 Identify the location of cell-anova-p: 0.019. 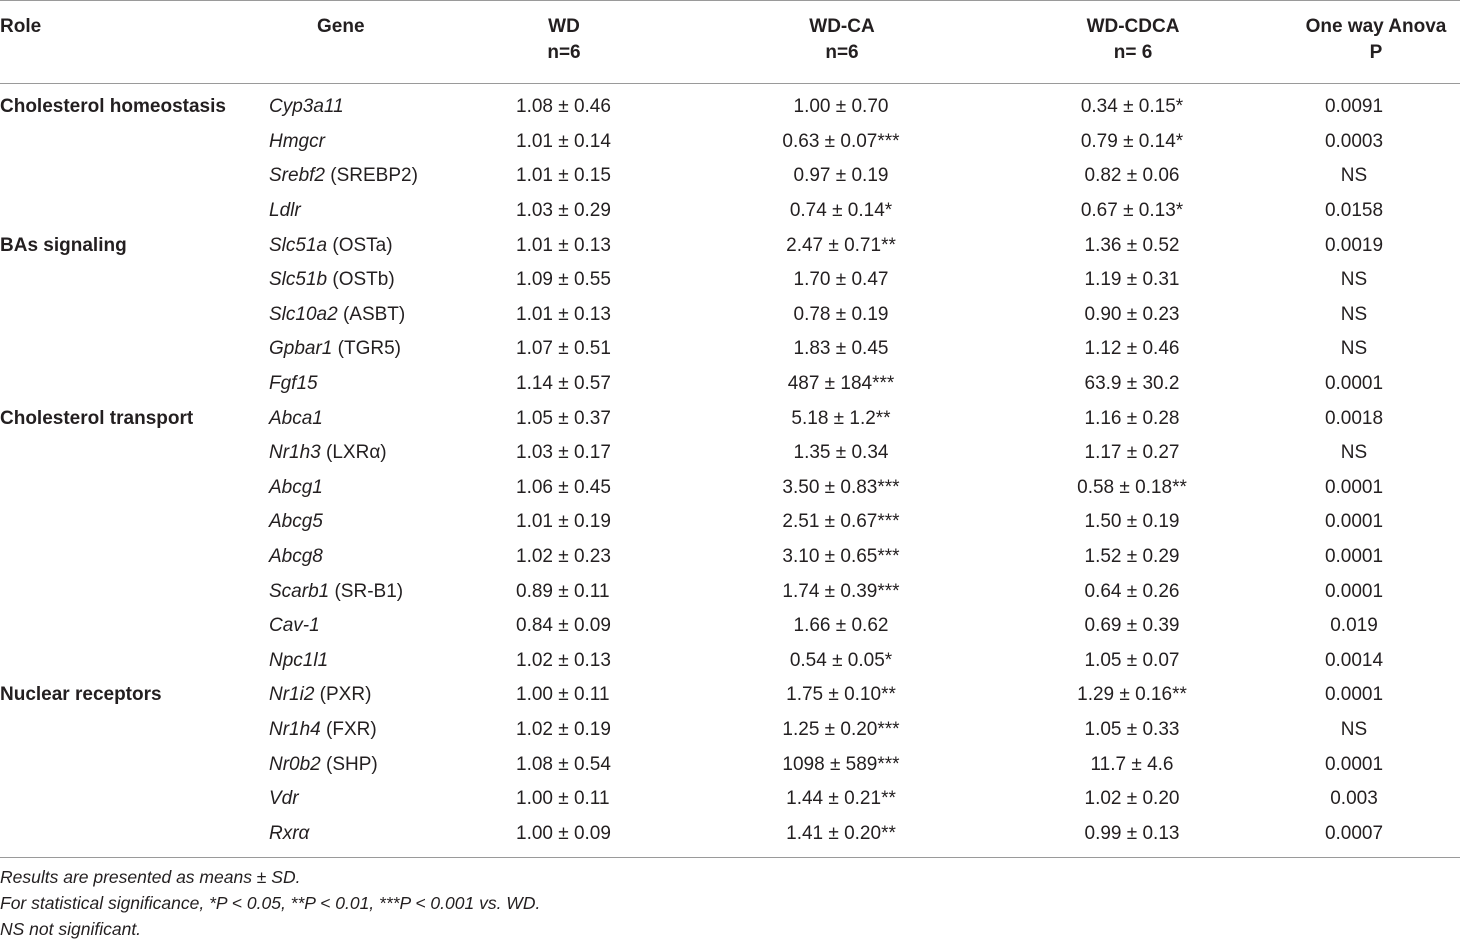
(1354, 626).